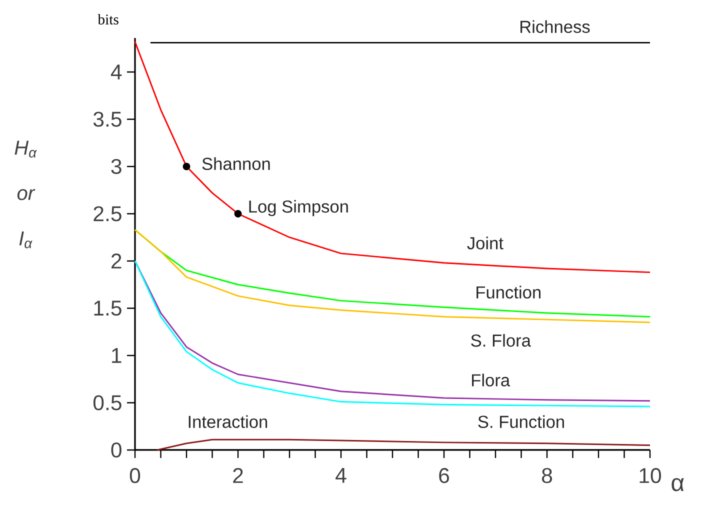  Describe the element at coordinates (678, 485) in the screenshot. I see `x-axis-title: α` at that location.